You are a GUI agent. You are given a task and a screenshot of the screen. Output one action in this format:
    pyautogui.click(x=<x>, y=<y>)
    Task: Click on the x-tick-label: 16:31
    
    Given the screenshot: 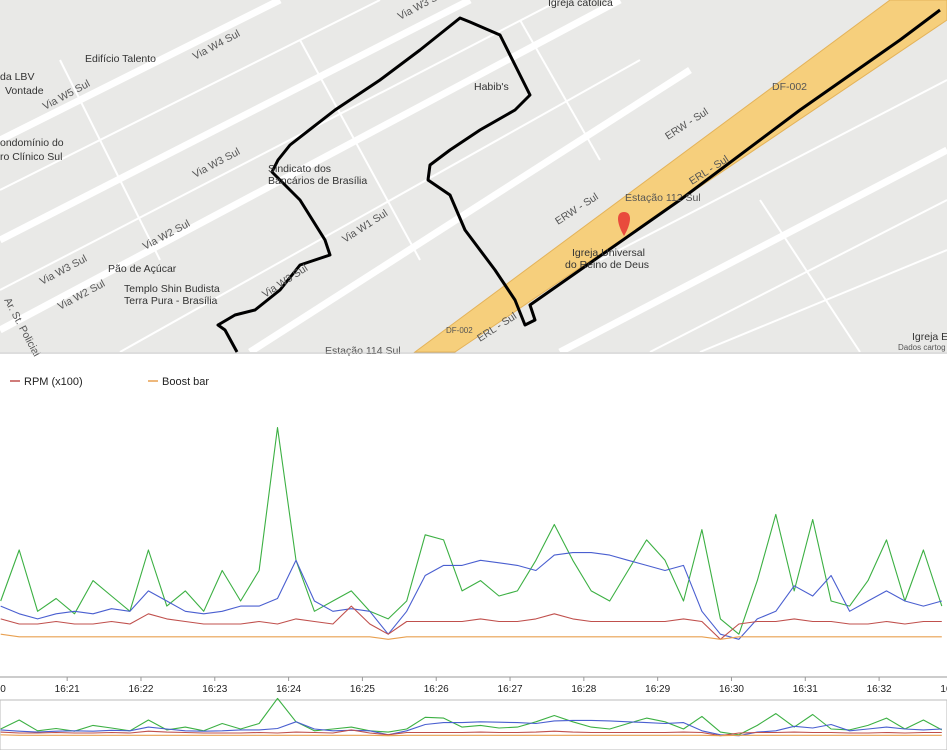 What is the action you would take?
    pyautogui.click(x=805, y=689)
    